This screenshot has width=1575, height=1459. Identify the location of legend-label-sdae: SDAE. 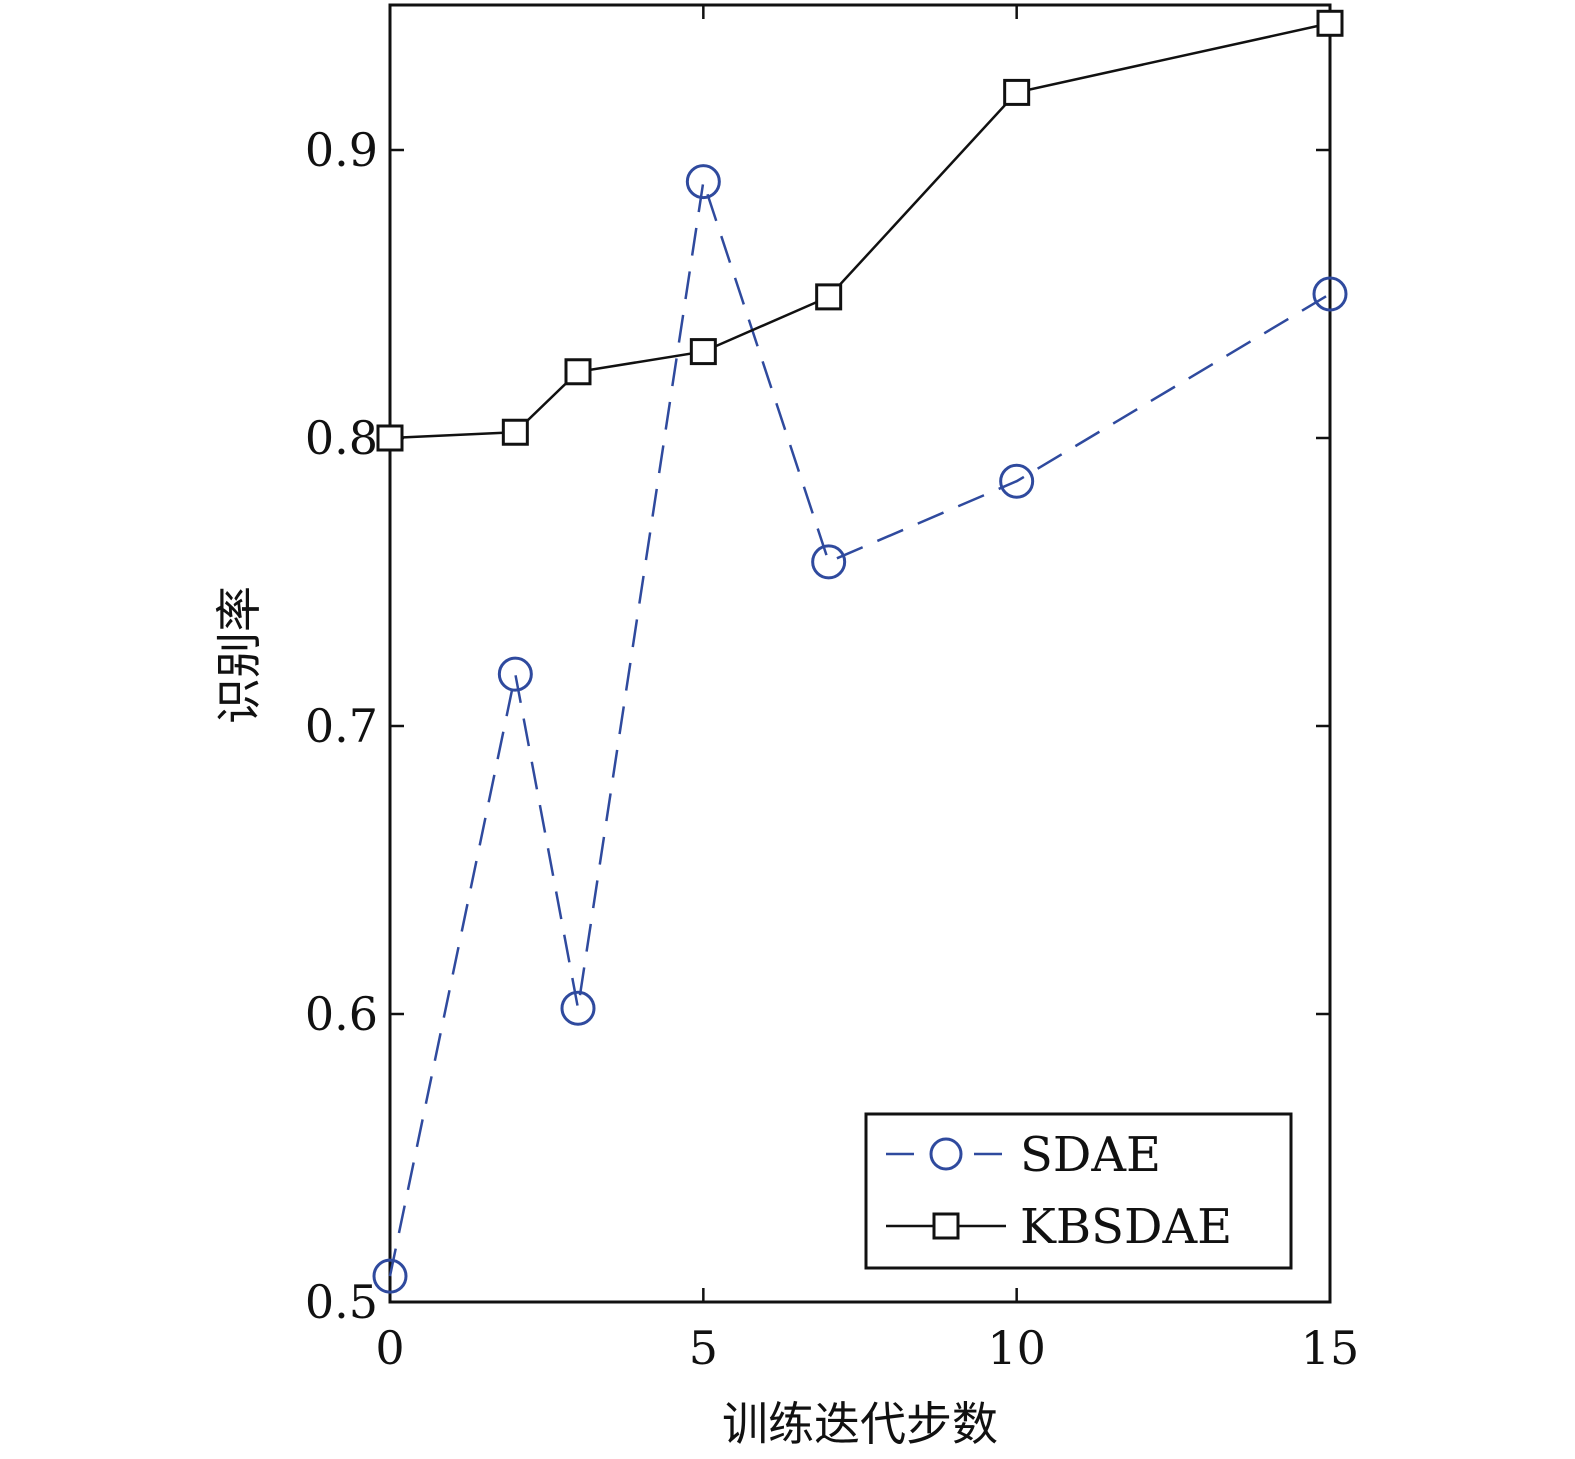
(1090, 1155).